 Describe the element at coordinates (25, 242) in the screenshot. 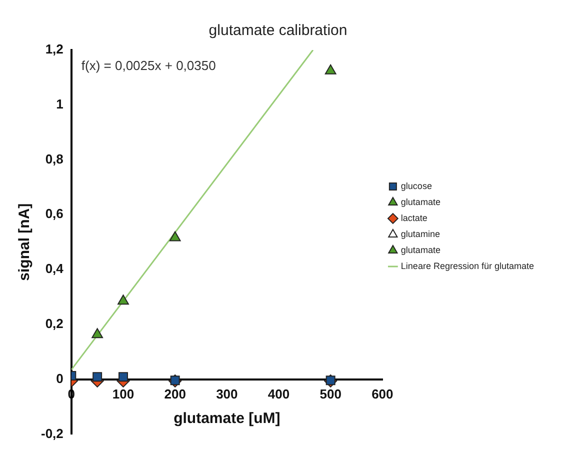

I see `y-axis-title: signal [nA]` at that location.